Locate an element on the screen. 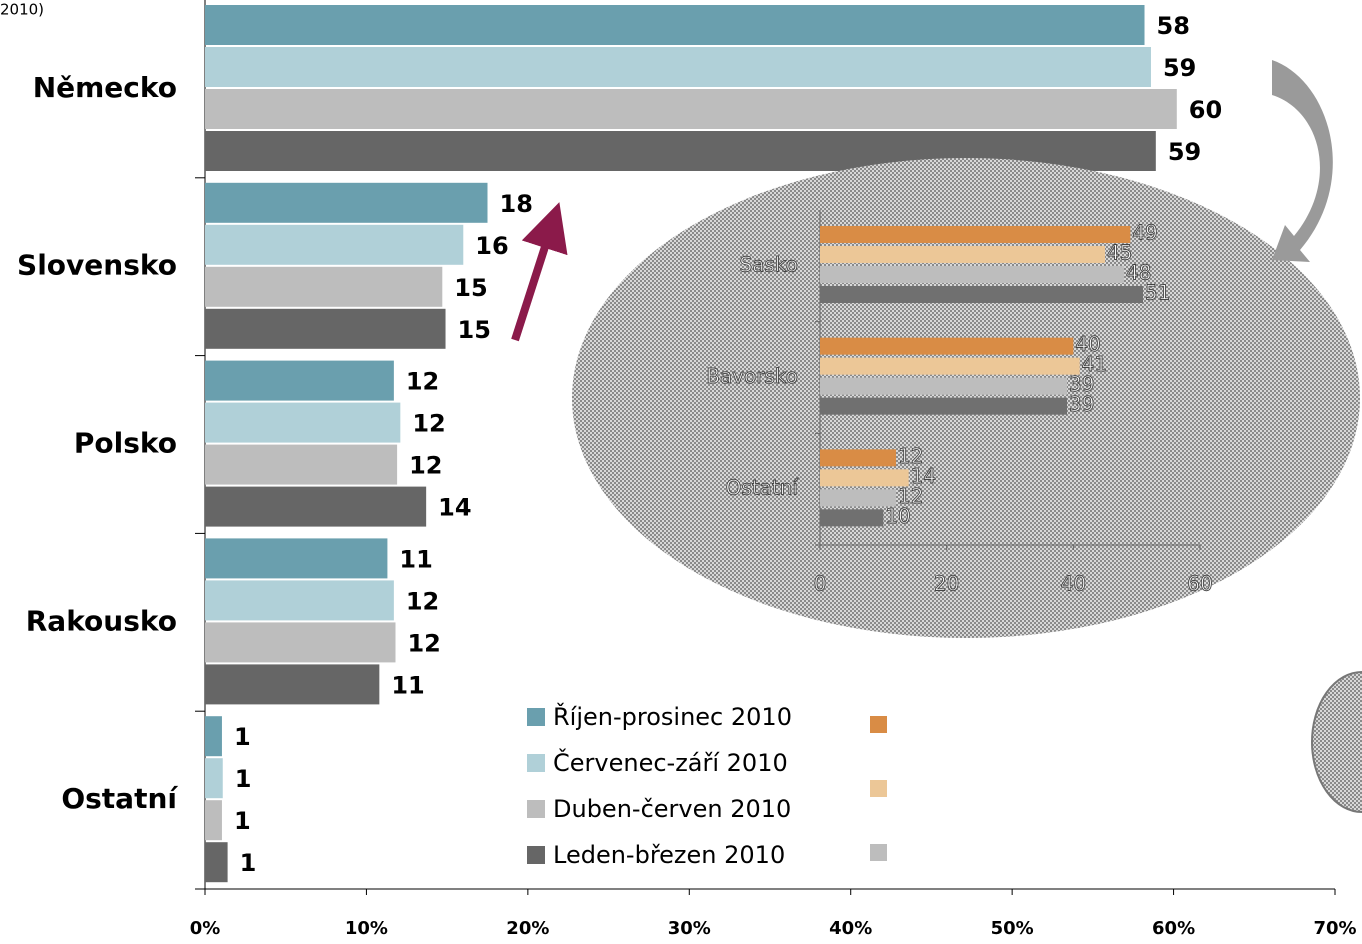 Image resolution: width=1362 pixels, height=944 pixels. data-label: 51 is located at coordinates (1157, 293).